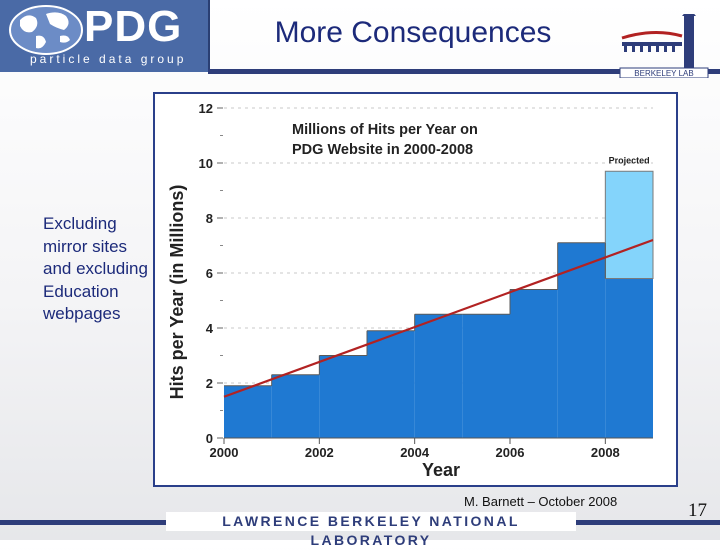 This screenshot has width=720, height=550. I want to click on footer-credit: M. Barnett – October 2008, so click(541, 501).